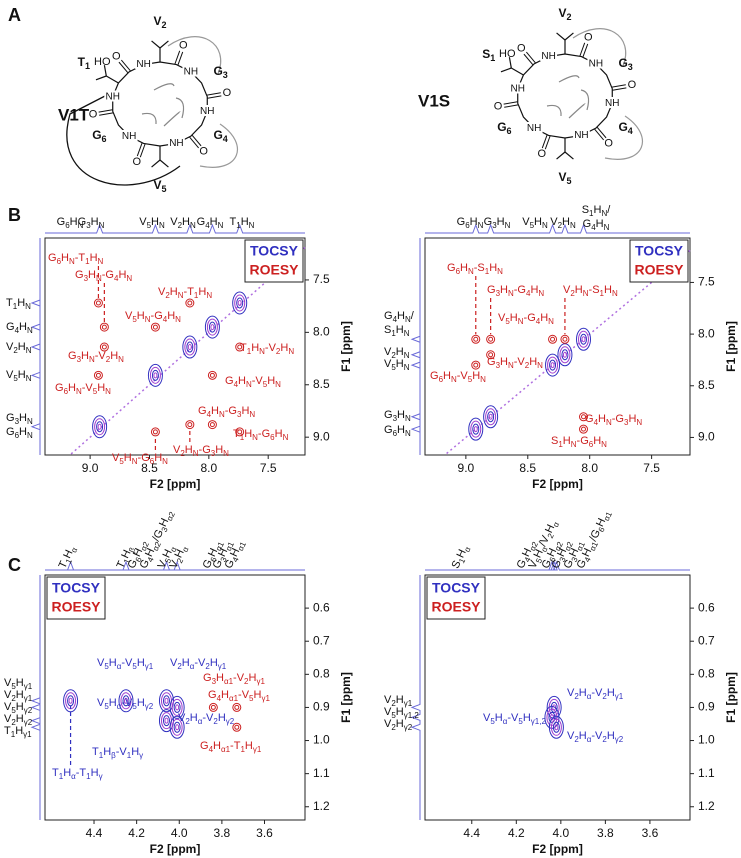 The height and width of the screenshot is (858, 741). Describe the element at coordinates (229, 681) in the screenshot. I see `peak-annotation-part: α1` at that location.